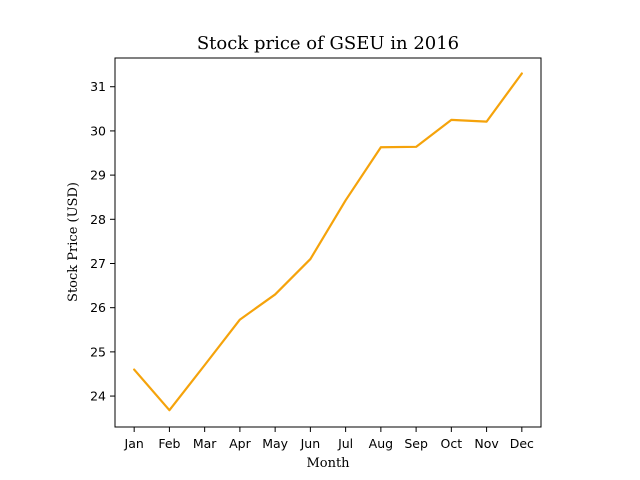  What do you see at coordinates (98, 307) in the screenshot?
I see `y-tick-label: 26` at bounding box center [98, 307].